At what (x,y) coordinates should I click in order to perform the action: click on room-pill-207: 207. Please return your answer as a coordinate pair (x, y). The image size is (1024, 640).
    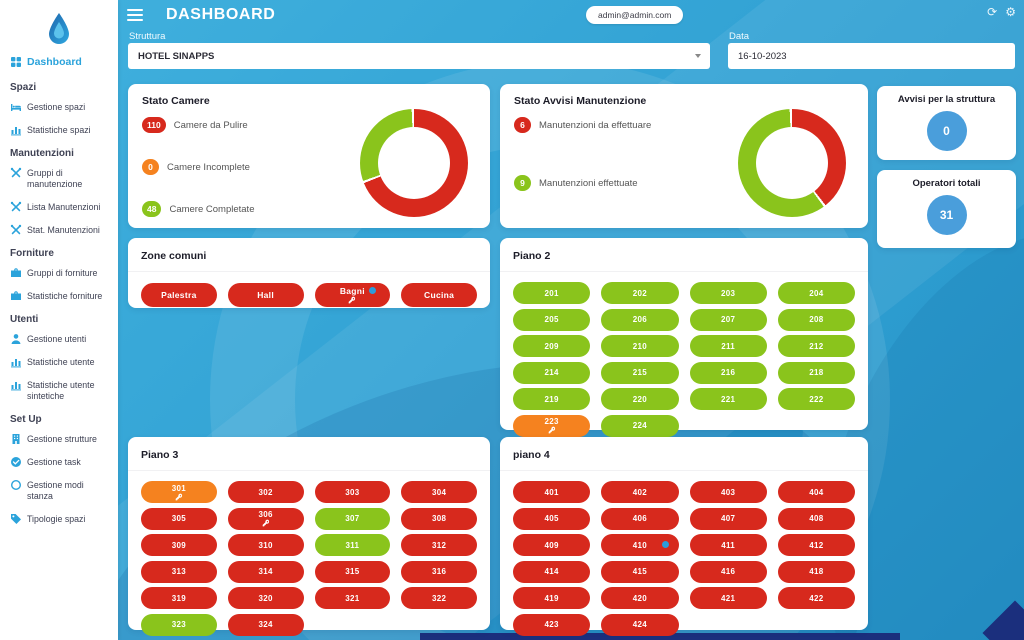
    Looking at the image, I should click on (728, 319).